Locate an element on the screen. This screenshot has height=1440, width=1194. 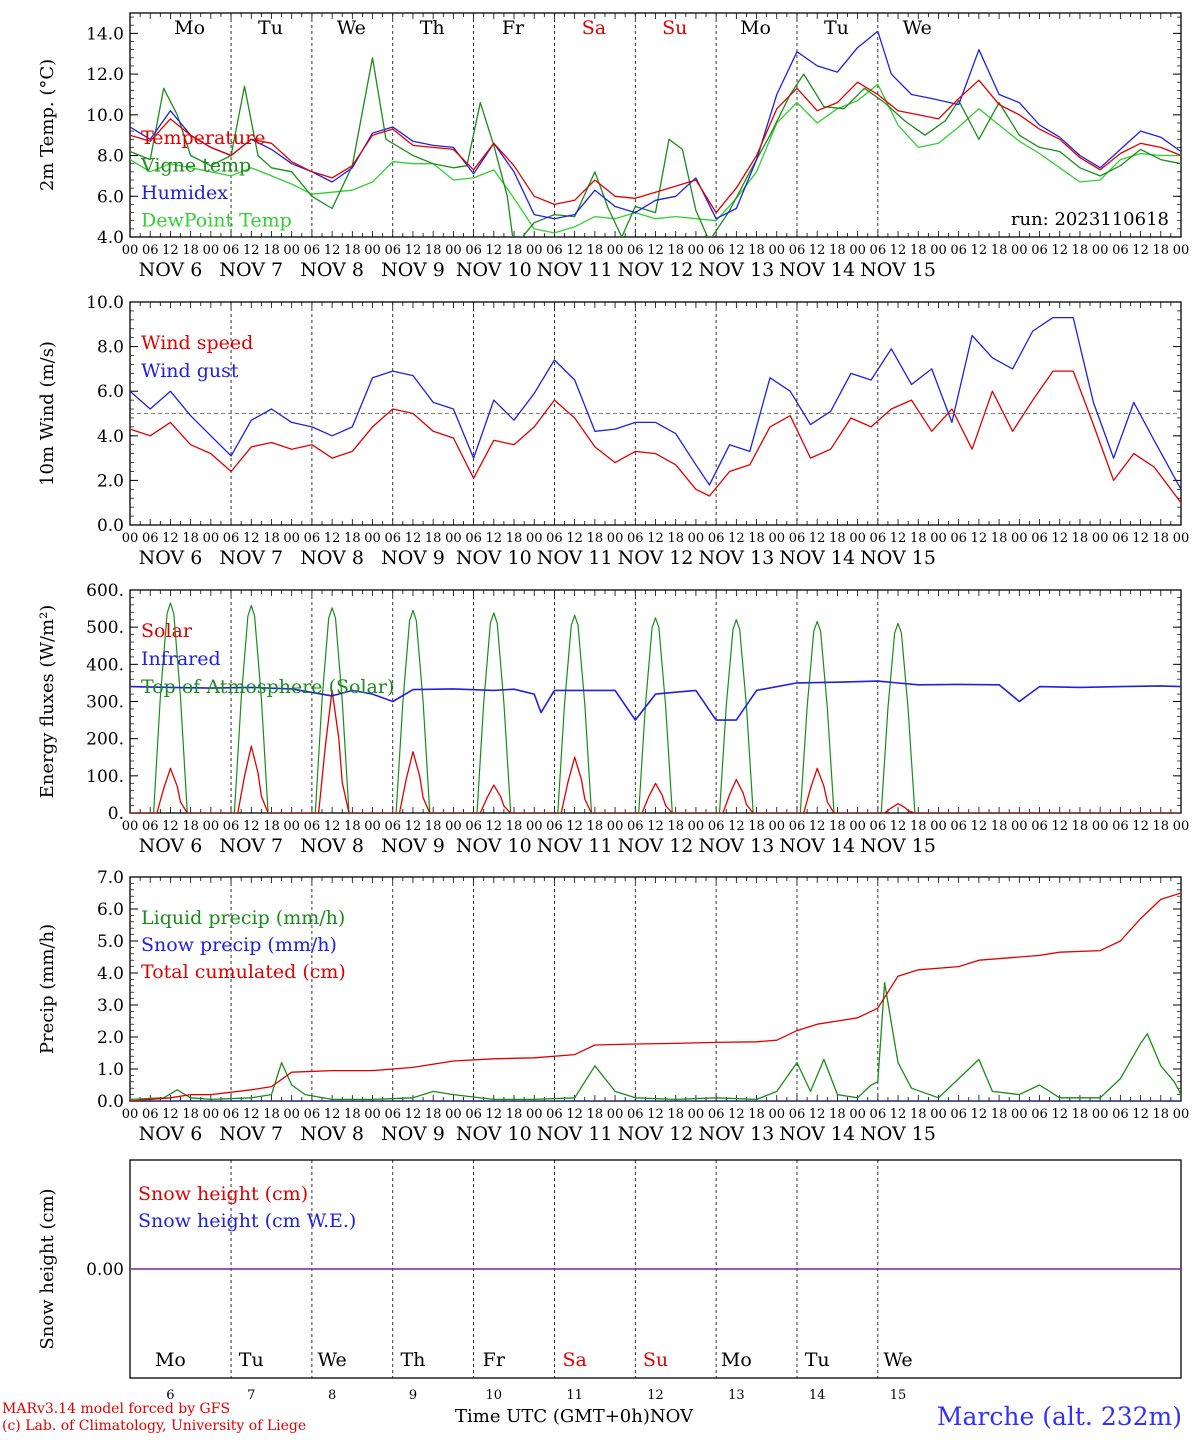
legend-entry: Humidex is located at coordinates (184, 193).